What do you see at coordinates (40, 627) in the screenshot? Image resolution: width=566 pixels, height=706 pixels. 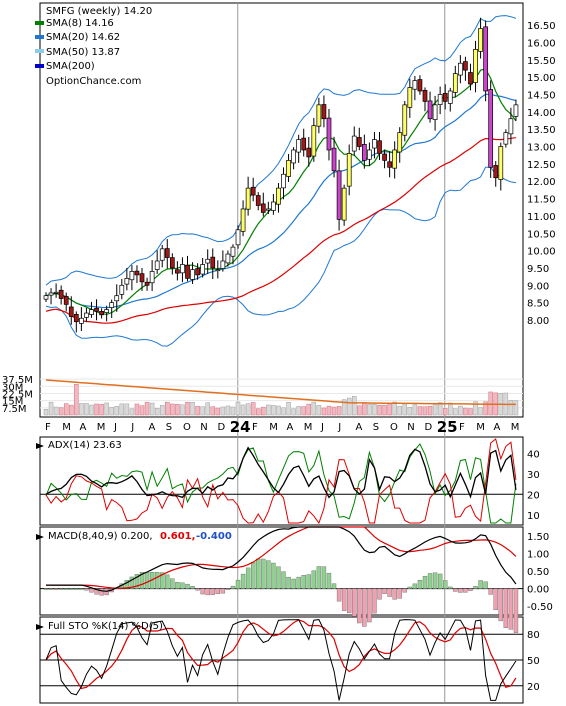 I see `sto-label-arrow-icon` at bounding box center [40, 627].